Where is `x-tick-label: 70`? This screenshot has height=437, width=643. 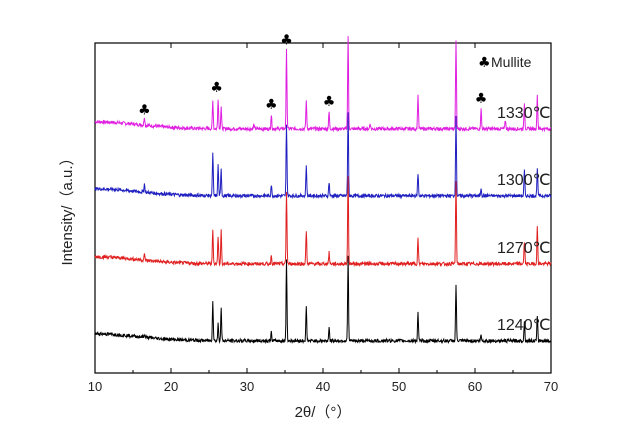 x-tick-label: 70 is located at coordinates (551, 386).